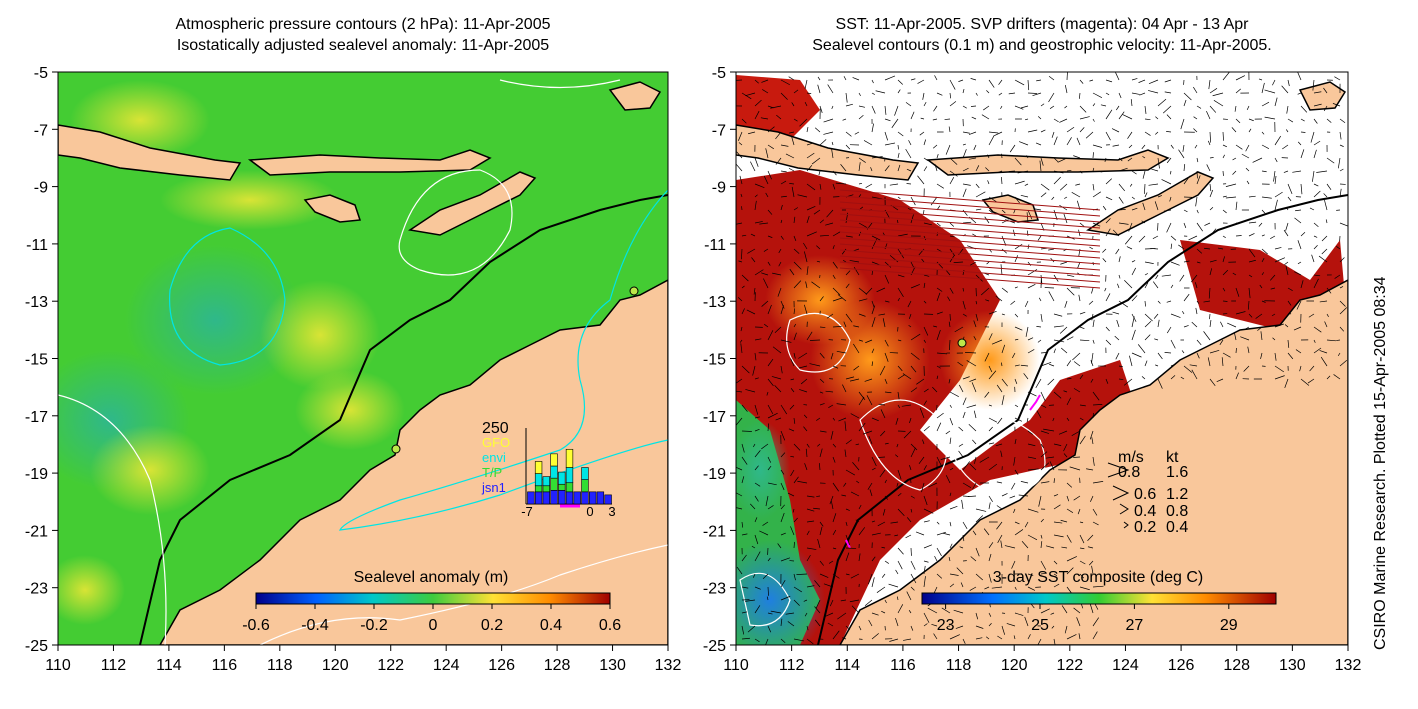 This screenshot has width=1418, height=709. What do you see at coordinates (150, 470) in the screenshot?
I see `anomaly-high-southwest` at bounding box center [150, 470].